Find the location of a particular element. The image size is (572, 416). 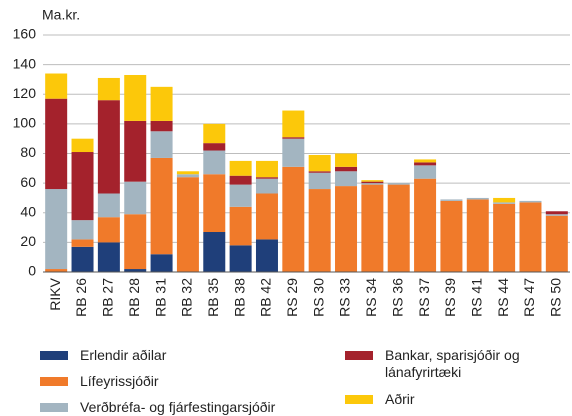

x-tick-label: RS 33 is located at coordinates (345, 297).